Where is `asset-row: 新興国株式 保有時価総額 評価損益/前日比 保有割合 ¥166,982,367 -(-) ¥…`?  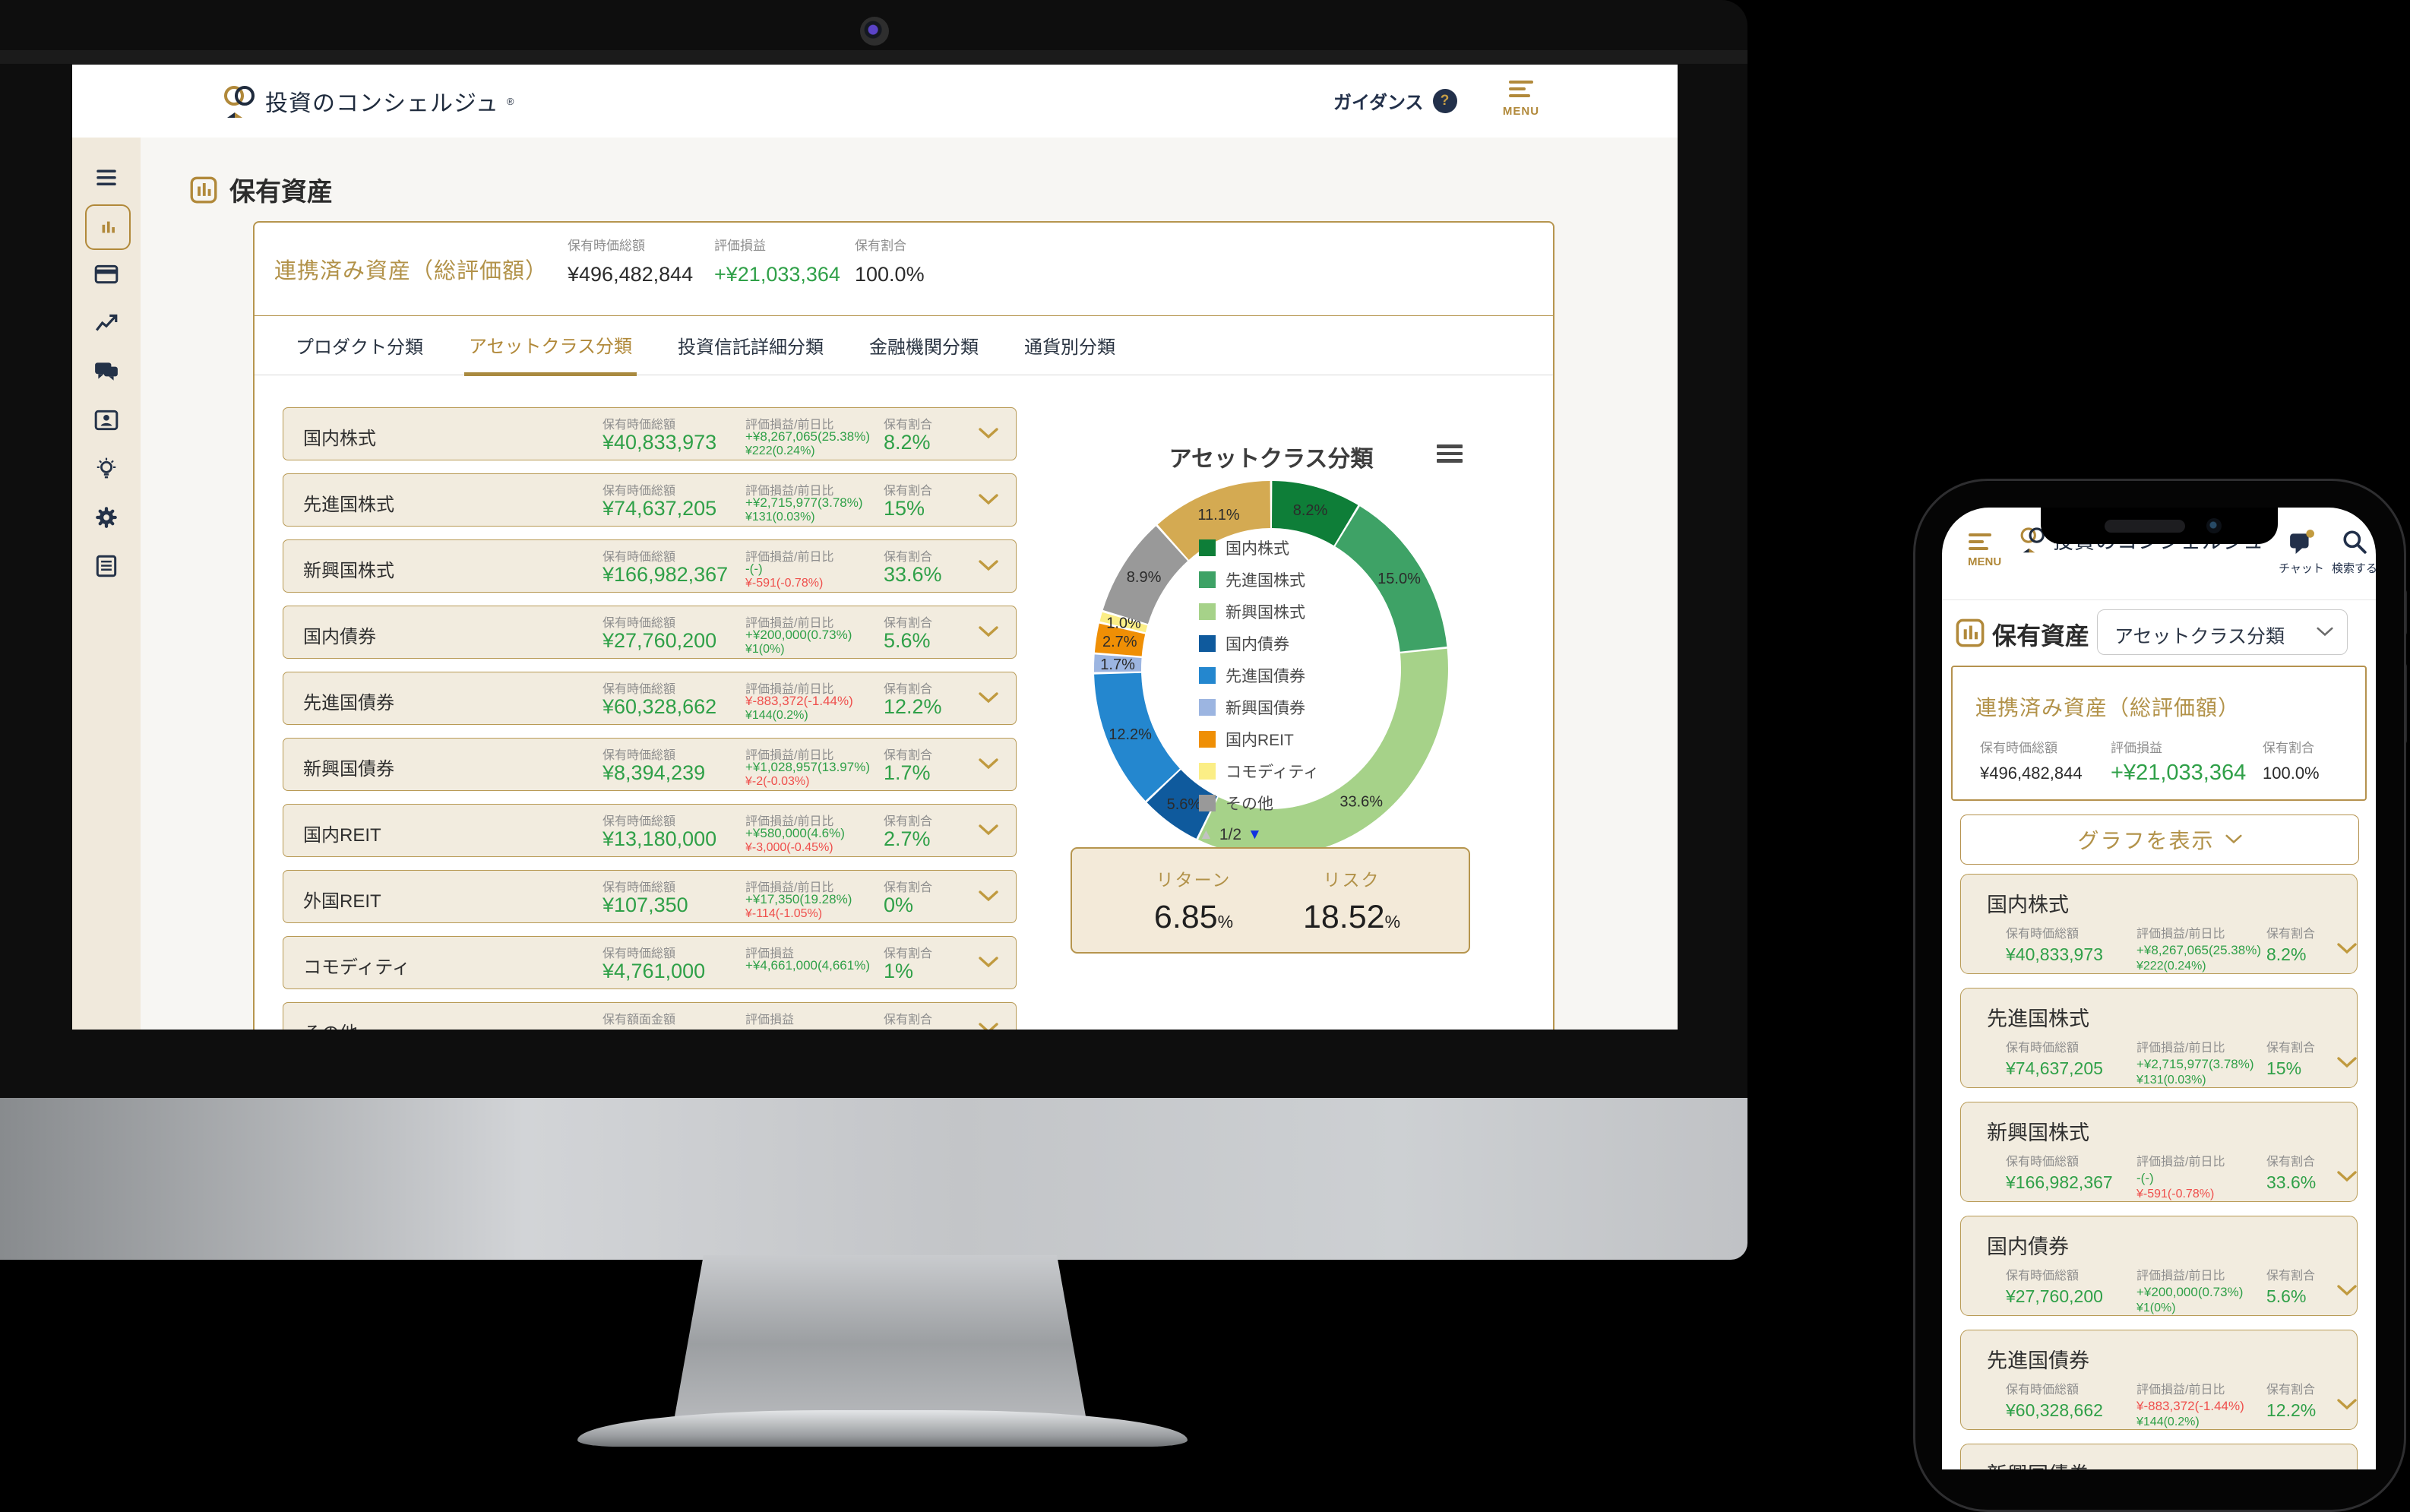
asset-row: 新興国株式 保有時価総額 評価損益/前日比 保有割合 ¥166,982,367 -(-) ¥… is located at coordinates (650, 566).